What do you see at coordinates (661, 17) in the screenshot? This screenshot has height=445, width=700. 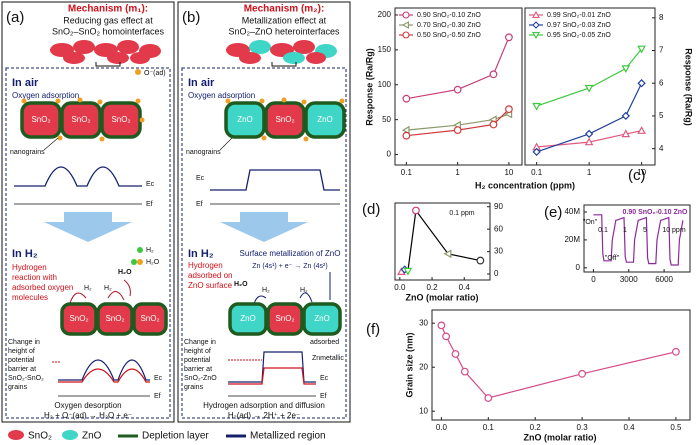 I see `y-tick-label: 8` at bounding box center [661, 17].